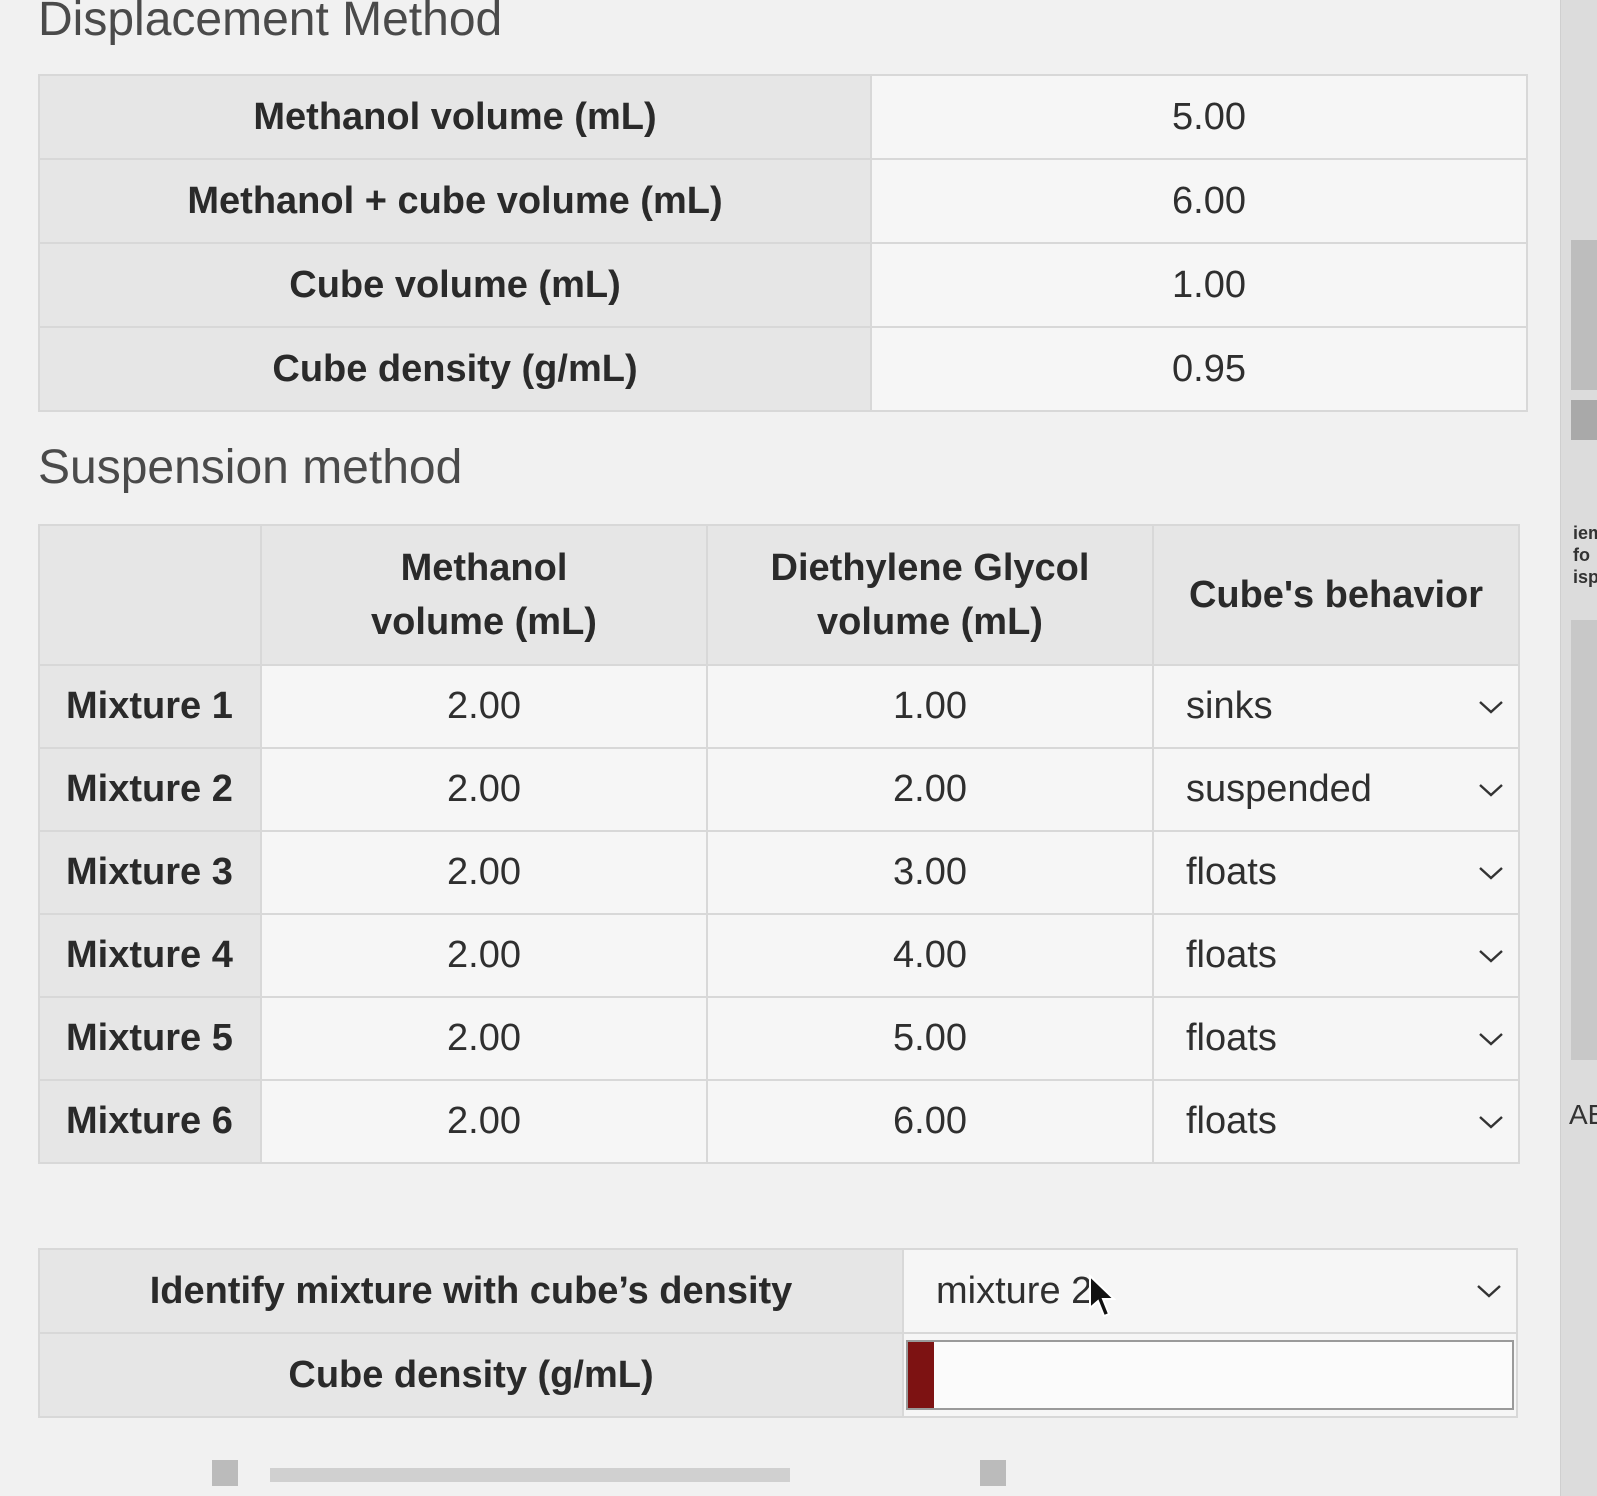  I want to click on diethylene-glycol-volume-cell: 5.00, so click(930, 1038).